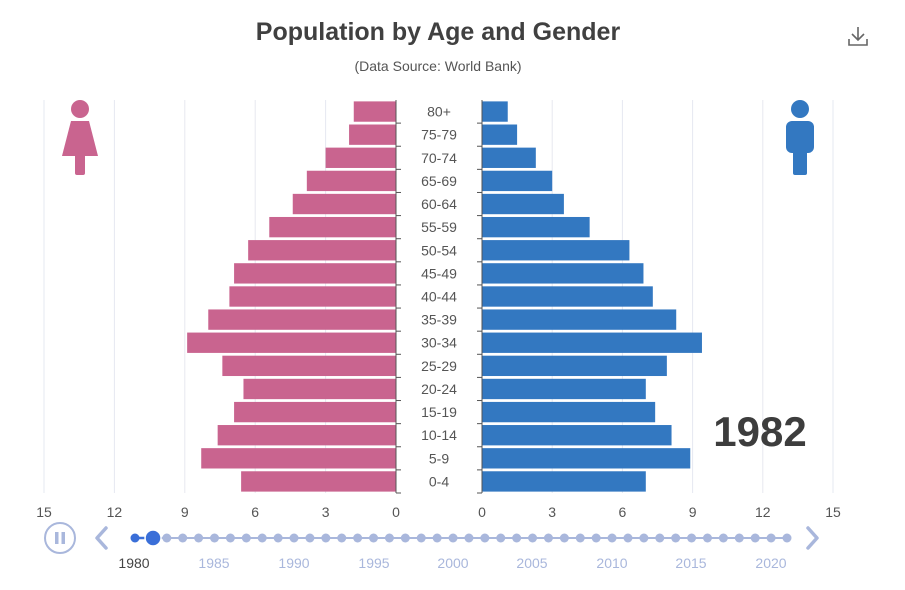 The height and width of the screenshot is (590, 905). What do you see at coordinates (80, 137) in the screenshot?
I see `female-icon` at bounding box center [80, 137].